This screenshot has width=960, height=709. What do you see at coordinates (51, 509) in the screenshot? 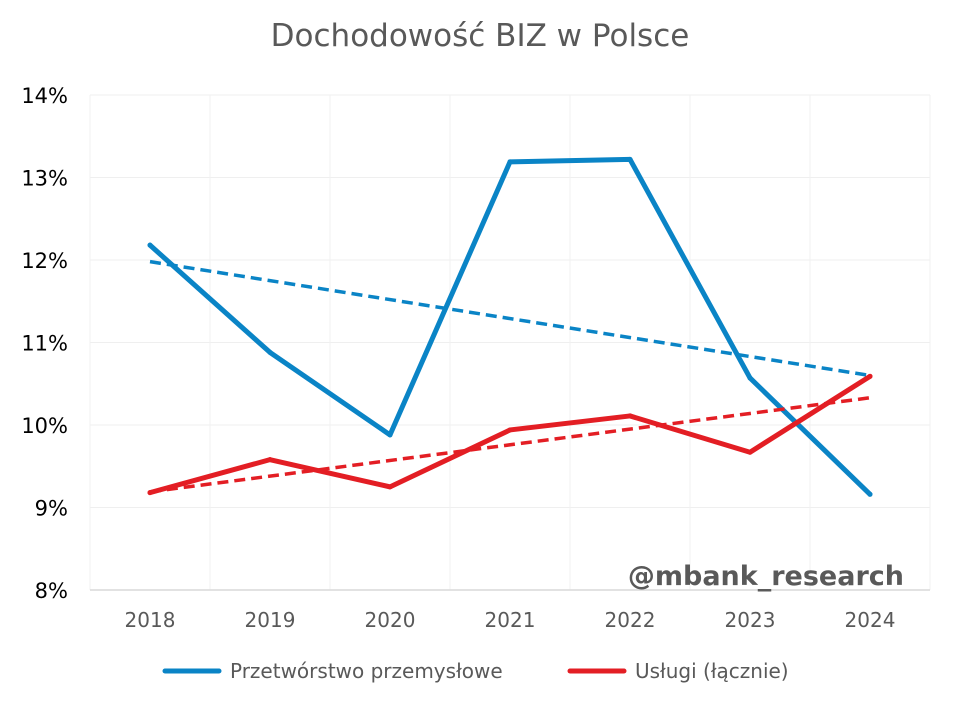
I see `y-tick-label: 9%` at bounding box center [51, 509].